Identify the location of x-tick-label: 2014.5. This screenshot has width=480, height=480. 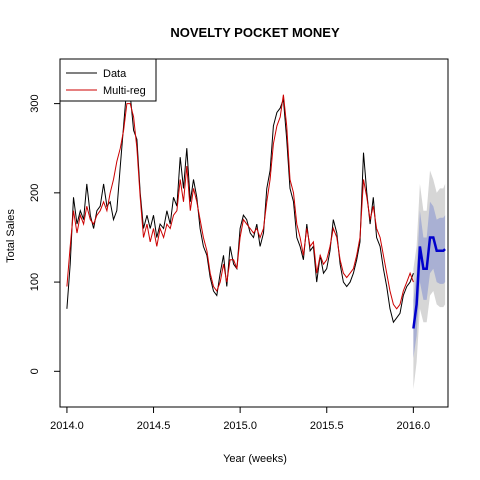
(154, 426).